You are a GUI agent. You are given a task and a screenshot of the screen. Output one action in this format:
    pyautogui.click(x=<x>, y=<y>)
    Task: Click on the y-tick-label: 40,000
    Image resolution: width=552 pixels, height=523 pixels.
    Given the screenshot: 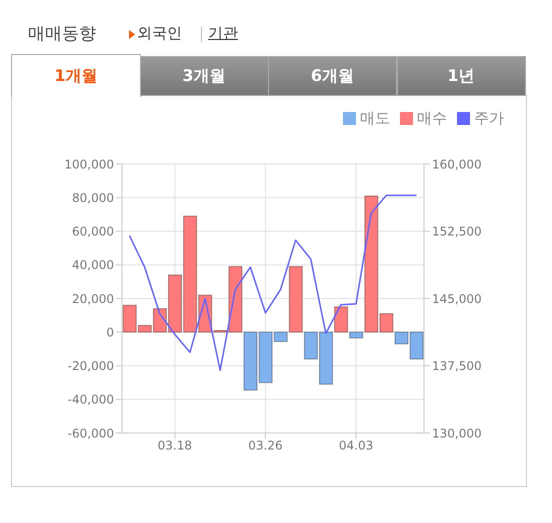 What is the action you would take?
    pyautogui.click(x=93, y=265)
    